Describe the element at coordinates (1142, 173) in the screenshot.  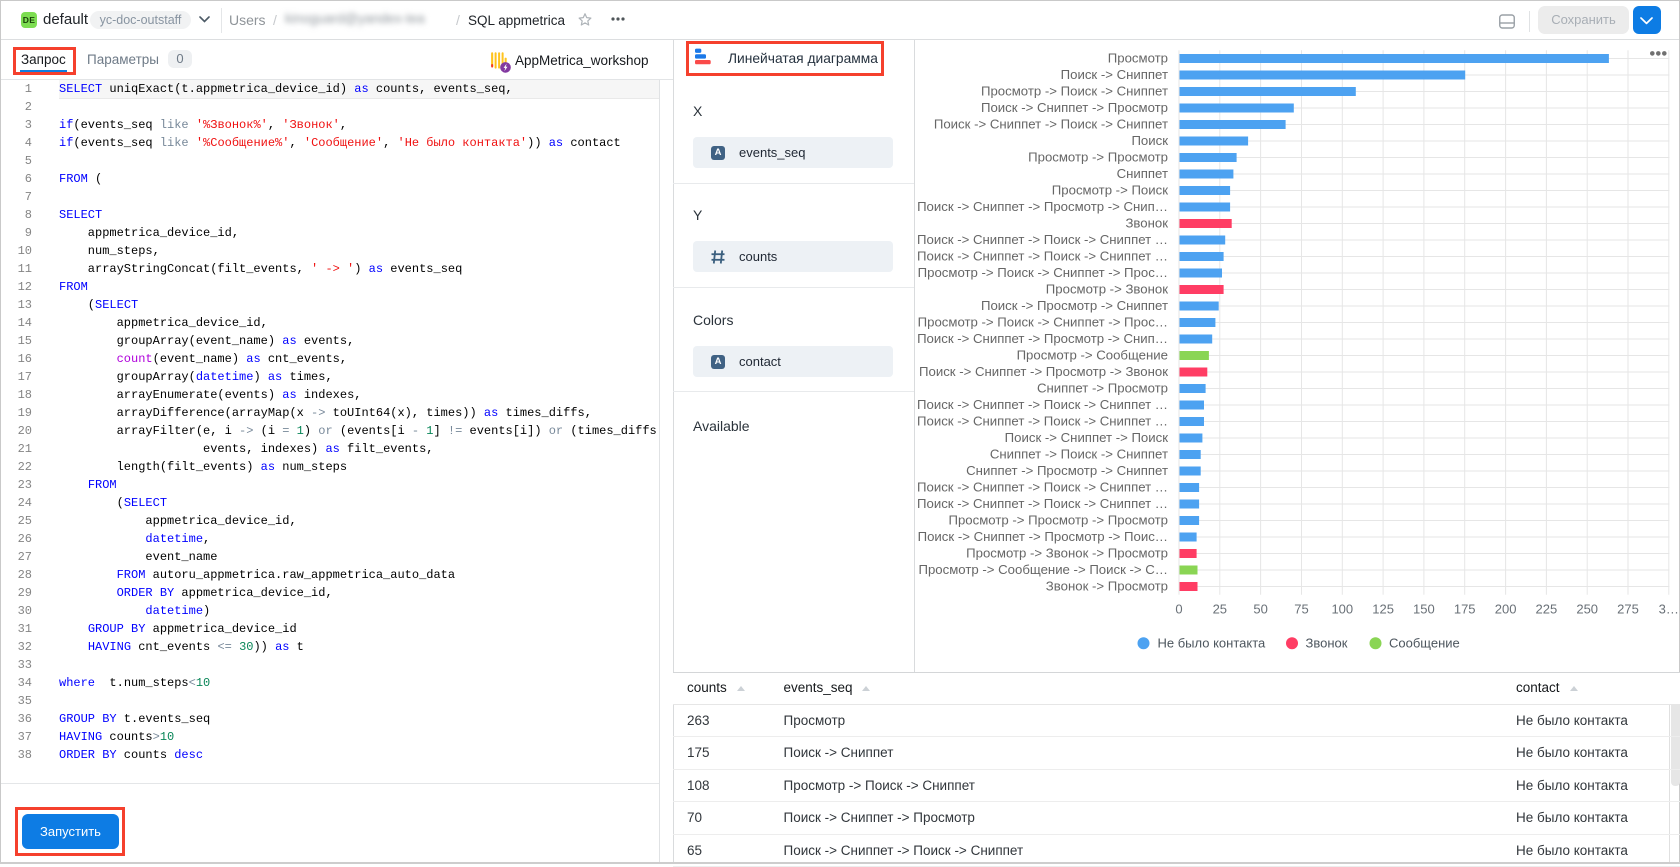
I see `svg-text: Сниппет` at that location.